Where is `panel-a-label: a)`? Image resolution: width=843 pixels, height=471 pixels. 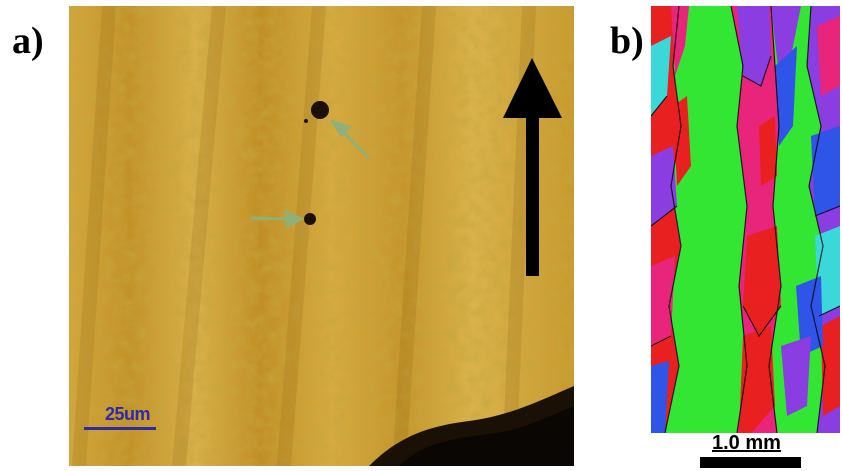 panel-a-label: a) is located at coordinates (28, 41).